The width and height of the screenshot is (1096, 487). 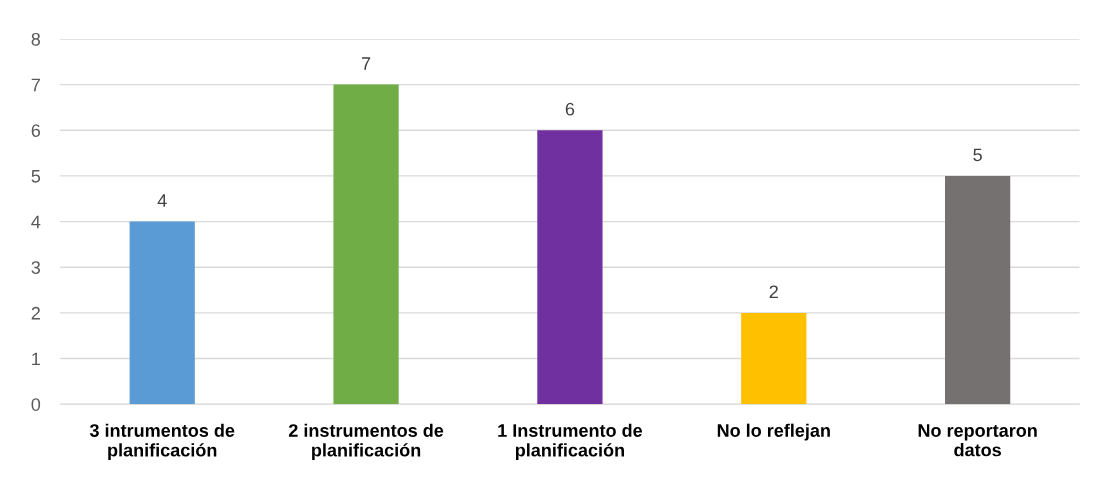 What do you see at coordinates (36, 222) in the screenshot?
I see `y-tick-label: 4` at bounding box center [36, 222].